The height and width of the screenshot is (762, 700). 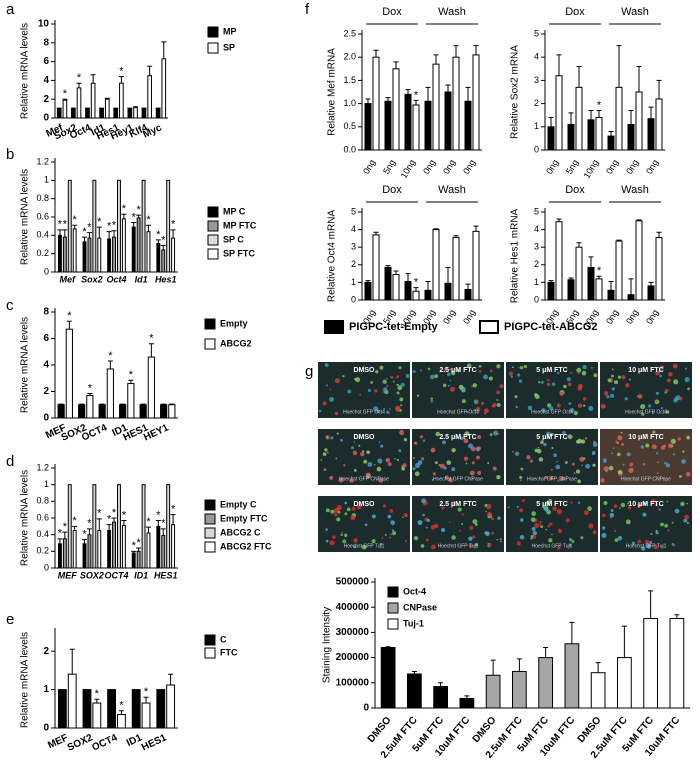 I want to click on condition-label: 10 μM FTC, so click(x=645, y=504).